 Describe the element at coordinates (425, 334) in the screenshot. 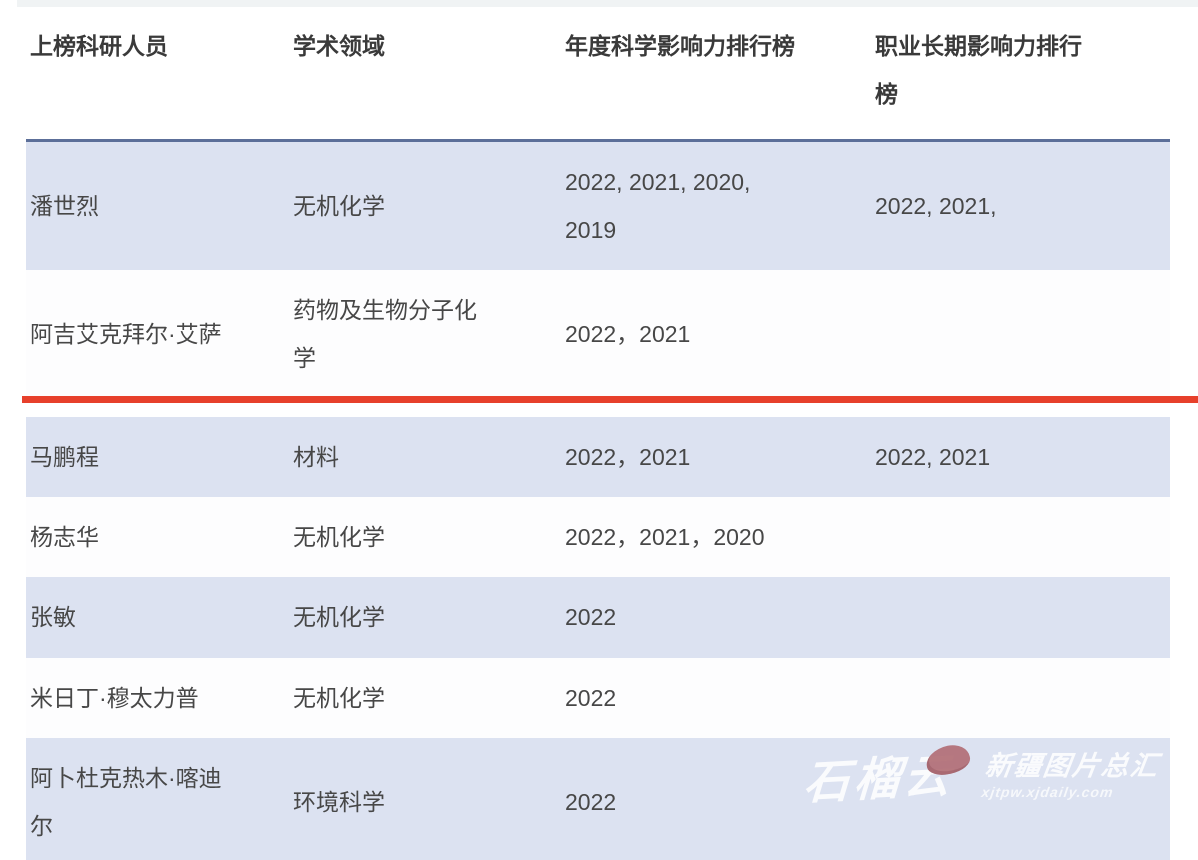

I see `field-cell: 药物及生物分子化 学` at that location.